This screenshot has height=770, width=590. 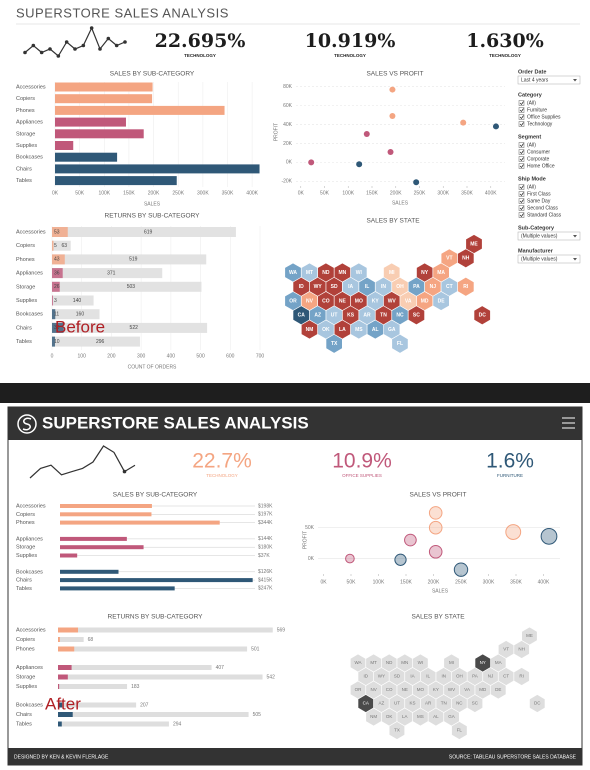 What do you see at coordinates (537, 110) in the screenshot?
I see `filter-option: Furniture` at bounding box center [537, 110].